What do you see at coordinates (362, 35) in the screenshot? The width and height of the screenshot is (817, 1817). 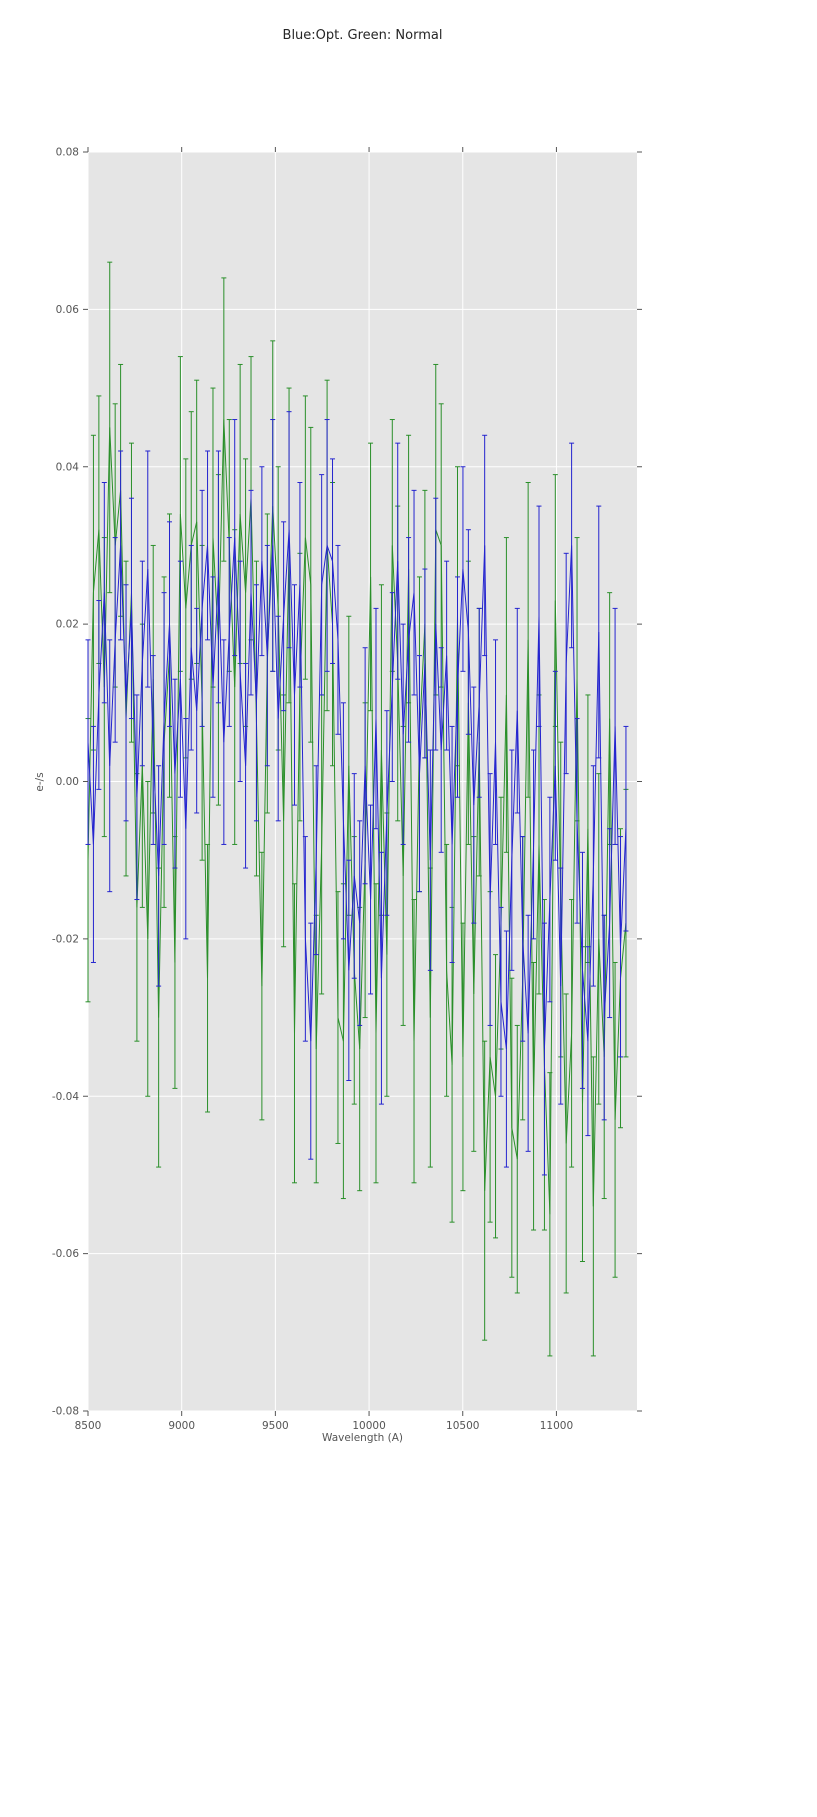 I see `chart-title: Blue:Opt. Green: Normal` at bounding box center [362, 35].